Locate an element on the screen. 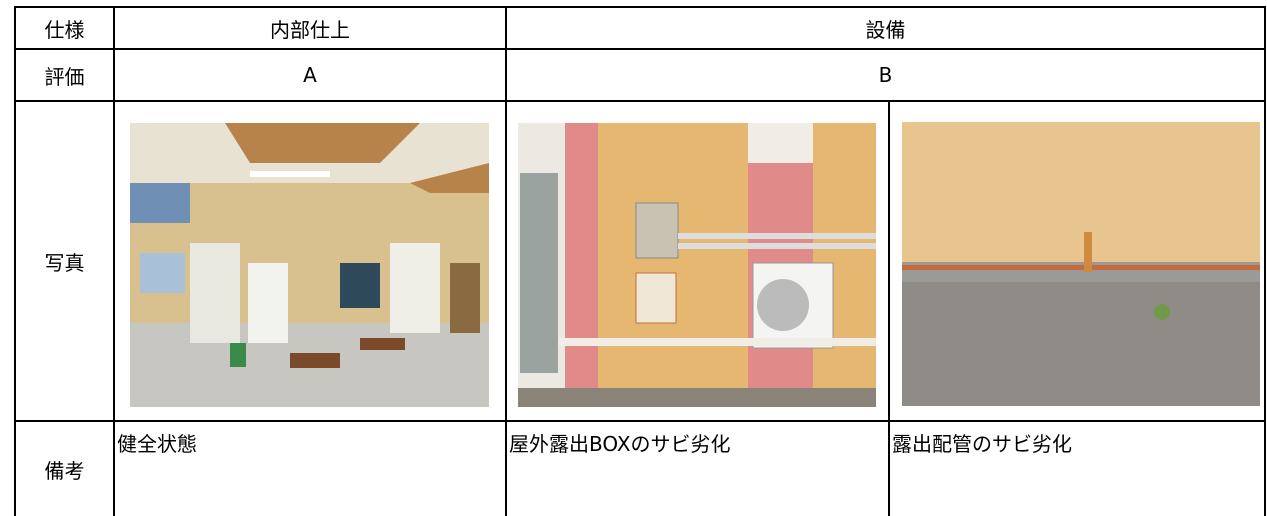 The image size is (1267, 516). header-label: 仕様 is located at coordinates (64, 29).